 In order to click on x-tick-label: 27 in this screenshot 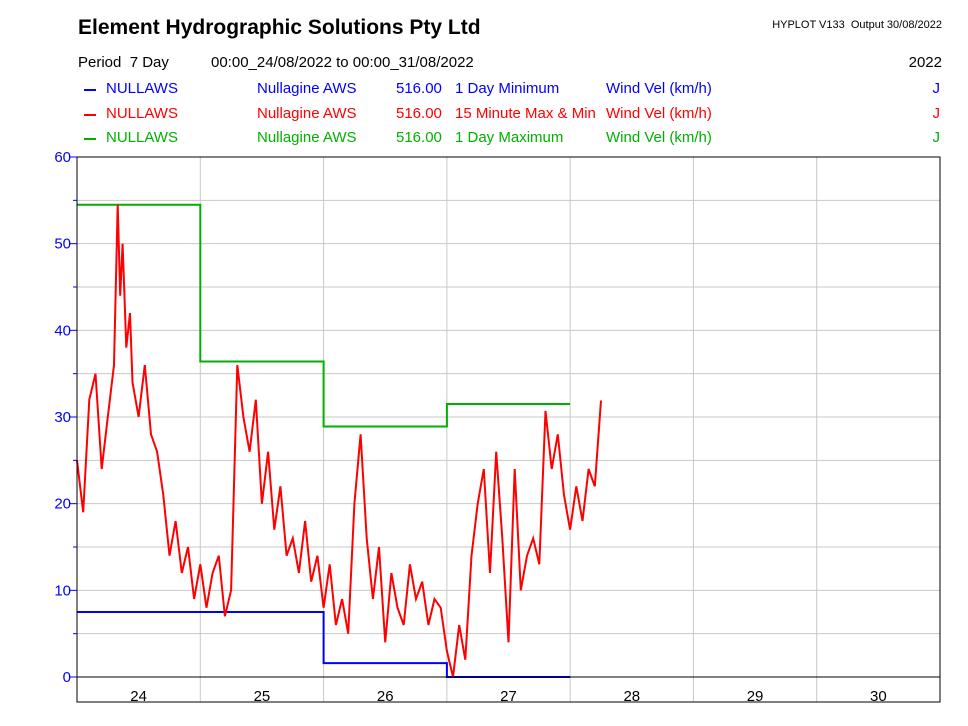, I will do `click(508, 696)`.